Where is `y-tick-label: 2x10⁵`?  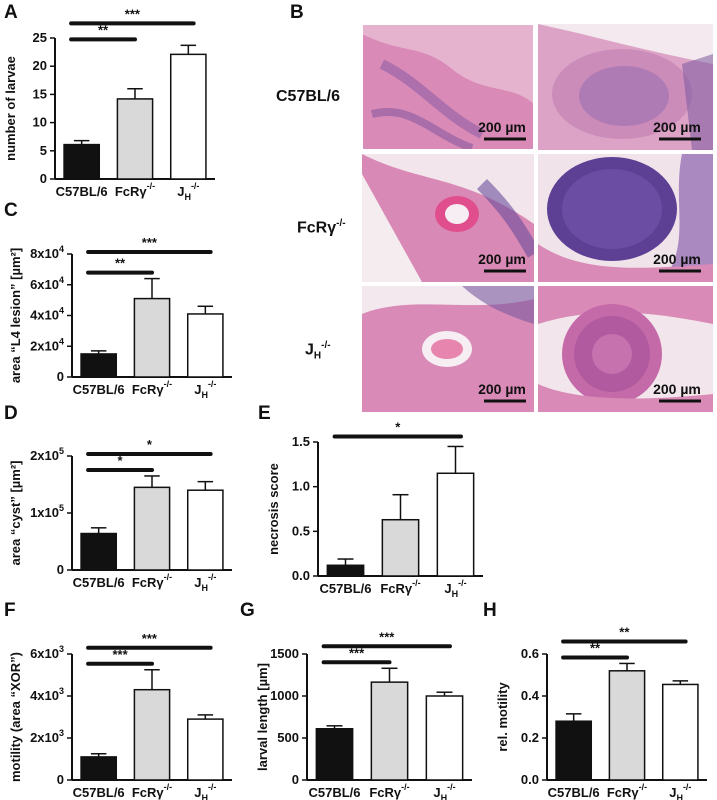 y-tick-label: 2x10⁵ is located at coordinates (47, 454).